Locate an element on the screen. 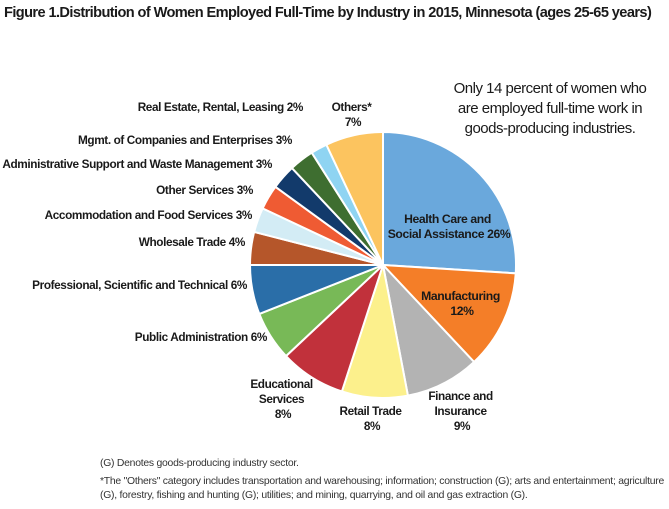 The width and height of the screenshot is (669, 509). slice-label-professional-value: 6% is located at coordinates (239, 285).